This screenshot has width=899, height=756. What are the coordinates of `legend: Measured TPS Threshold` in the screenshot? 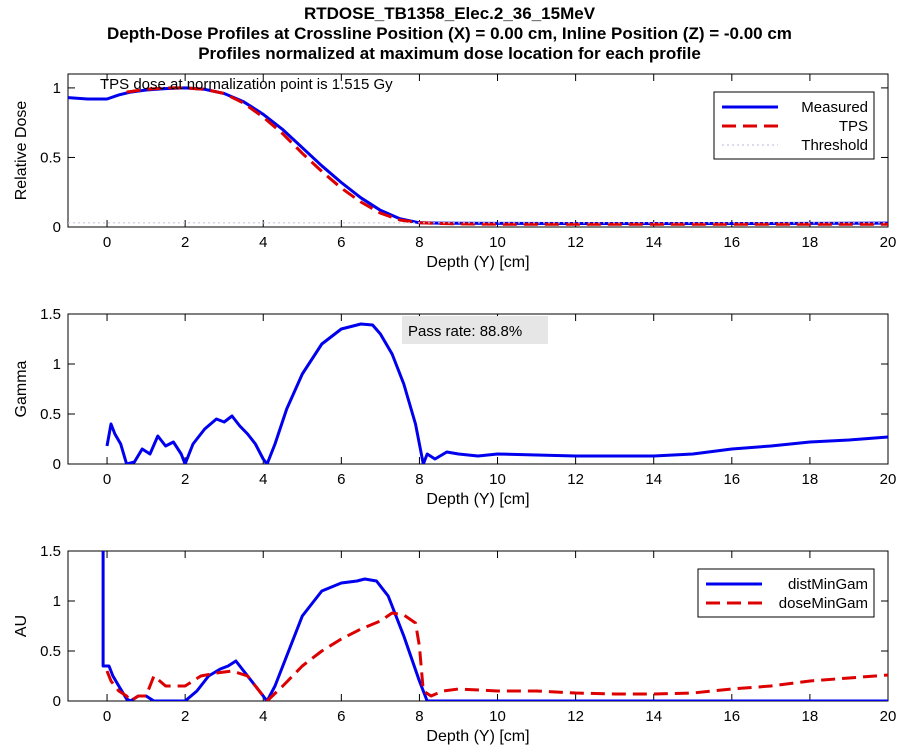 It's located at (794, 125).